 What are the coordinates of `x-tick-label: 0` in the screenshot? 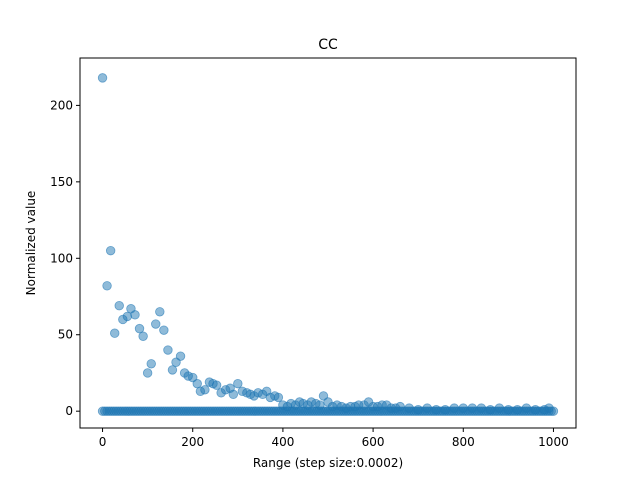 It's located at (103, 442).